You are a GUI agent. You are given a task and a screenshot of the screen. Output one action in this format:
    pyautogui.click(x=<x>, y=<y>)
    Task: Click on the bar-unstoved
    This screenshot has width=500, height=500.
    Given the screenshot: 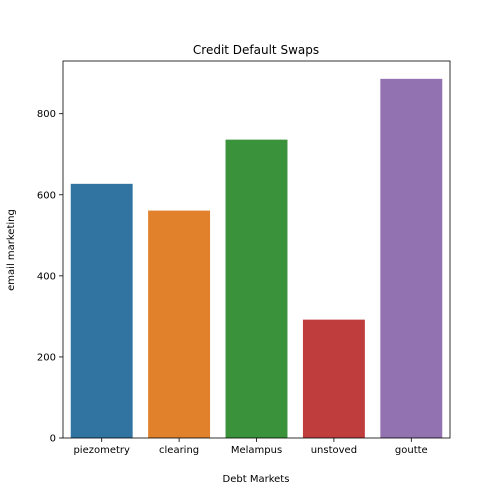 What is the action you would take?
    pyautogui.click(x=333, y=378)
    